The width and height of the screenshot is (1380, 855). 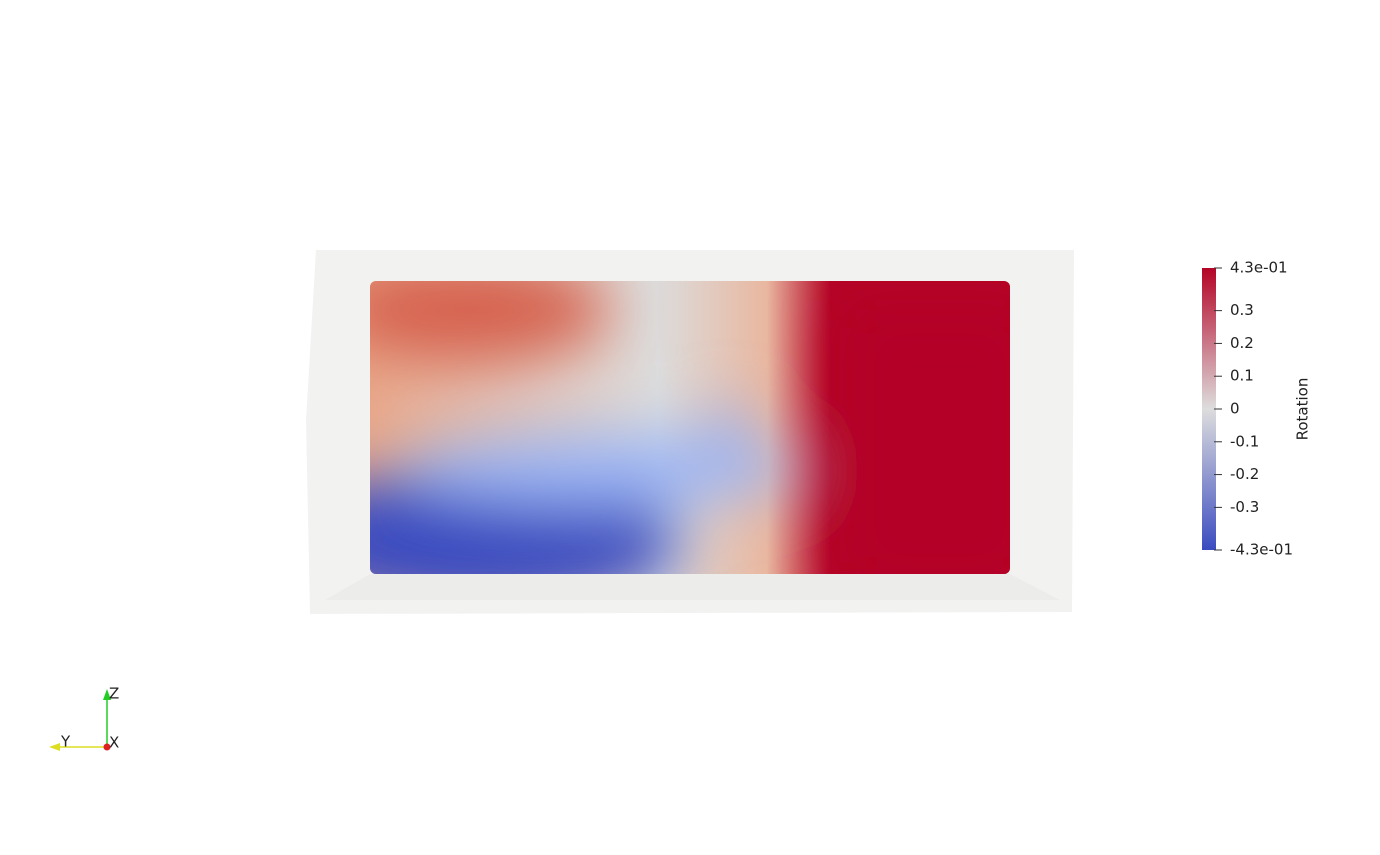 What do you see at coordinates (1242, 343) in the screenshot?
I see `colorbar-tick-label: 0.2` at bounding box center [1242, 343].